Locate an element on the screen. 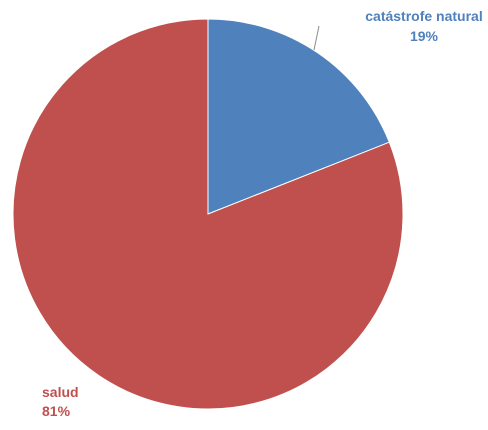 This screenshot has height=430, width=488. slice-percent-label: 19% is located at coordinates (424, 36).